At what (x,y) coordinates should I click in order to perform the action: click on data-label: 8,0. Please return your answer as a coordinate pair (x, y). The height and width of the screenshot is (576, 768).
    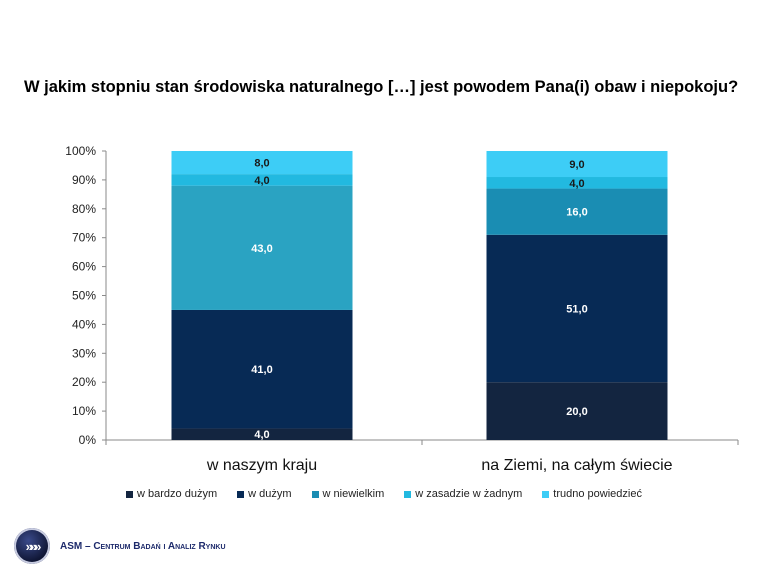
    Looking at the image, I should click on (261, 164).